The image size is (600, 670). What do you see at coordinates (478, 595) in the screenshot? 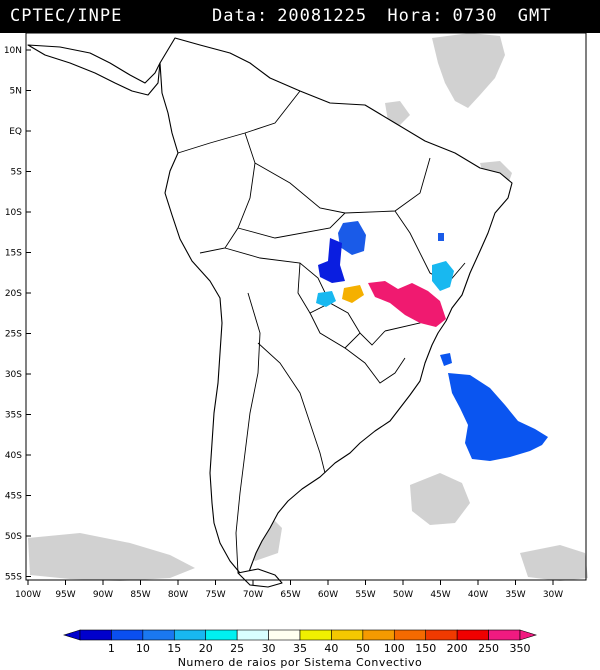
I see `lon-label: 40W` at bounding box center [478, 595].